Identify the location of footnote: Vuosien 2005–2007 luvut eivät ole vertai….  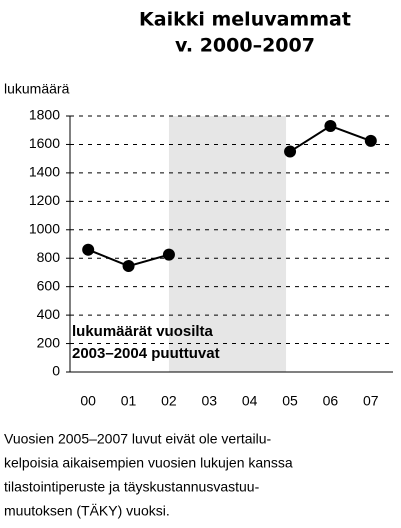
(138, 439).